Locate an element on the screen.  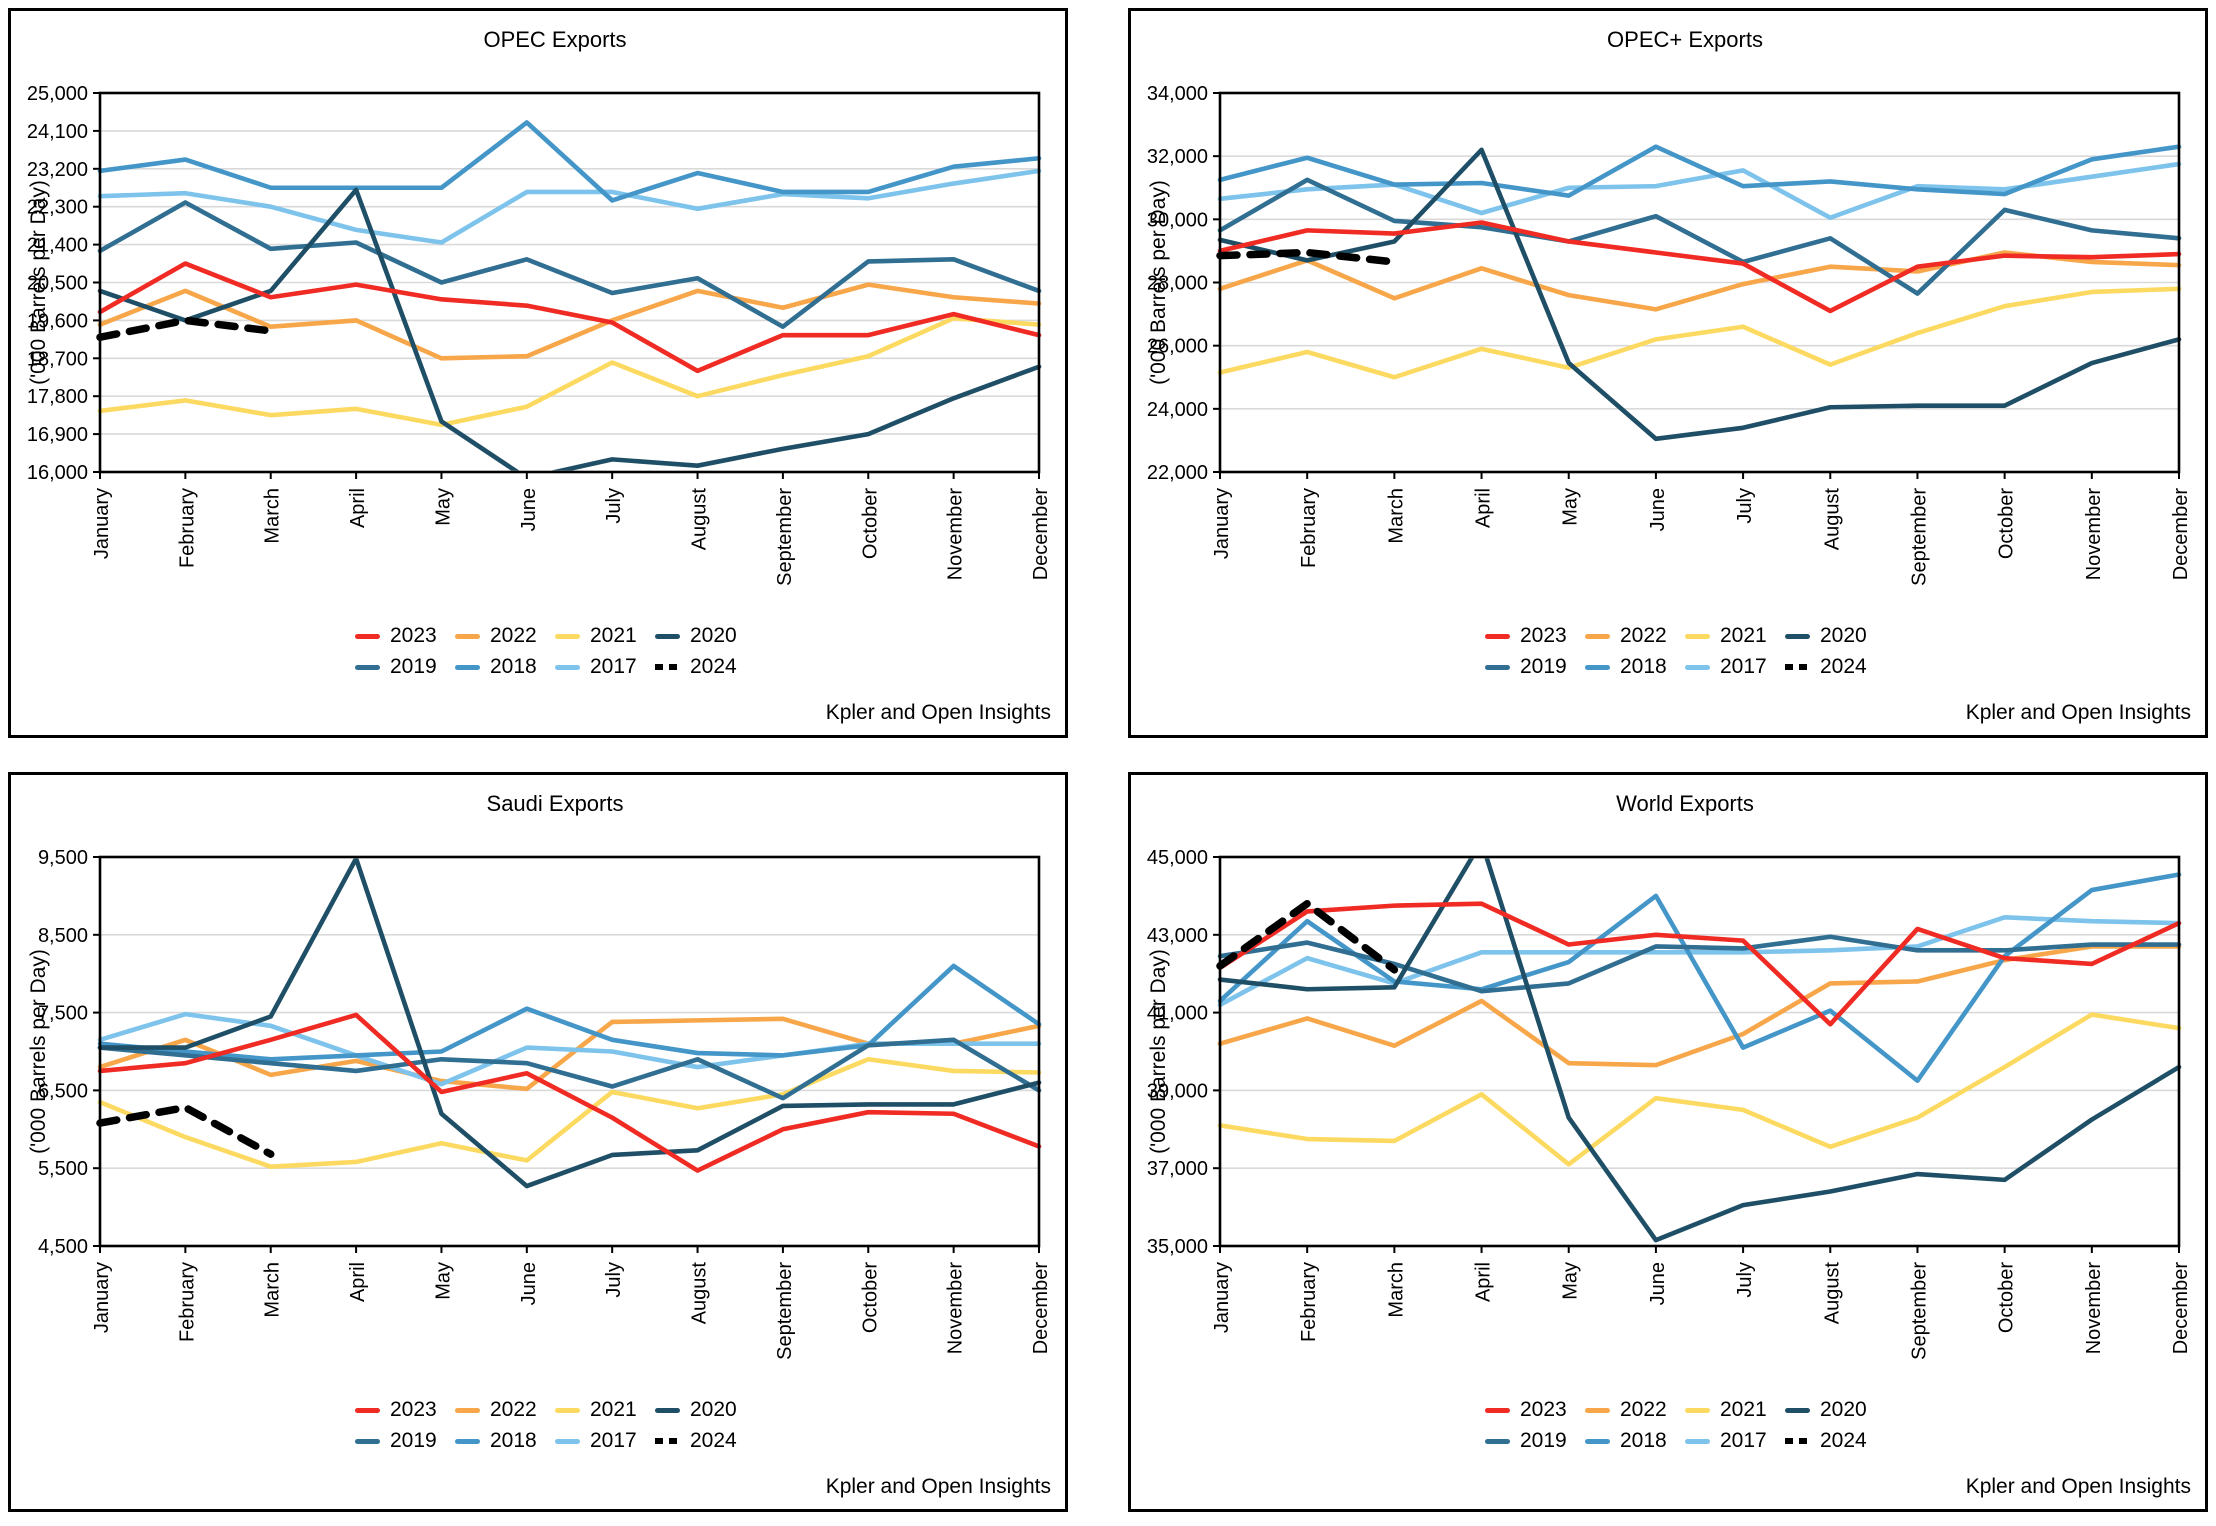
legend-row: 2023 2022 2021 2020 is located at coordinates (1685, 1410).